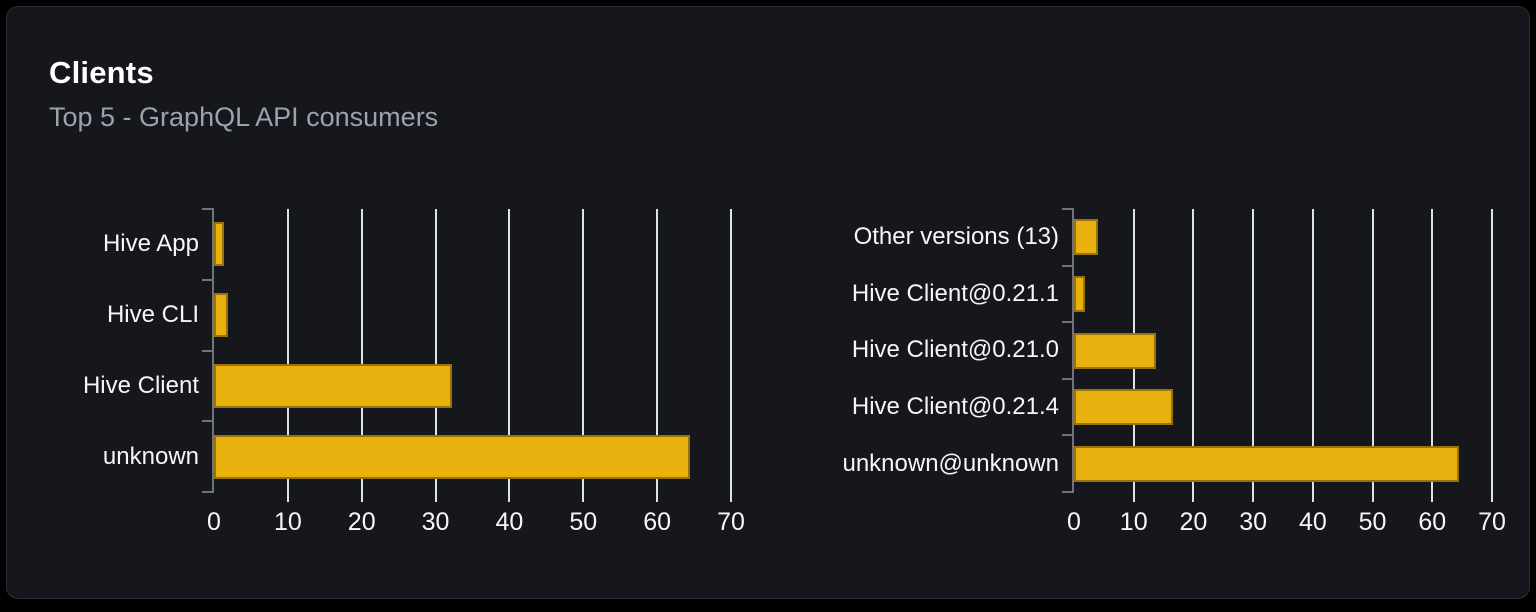 Image resolution: width=1536 pixels, height=612 pixels. I want to click on category-label: unknown, so click(150, 456).